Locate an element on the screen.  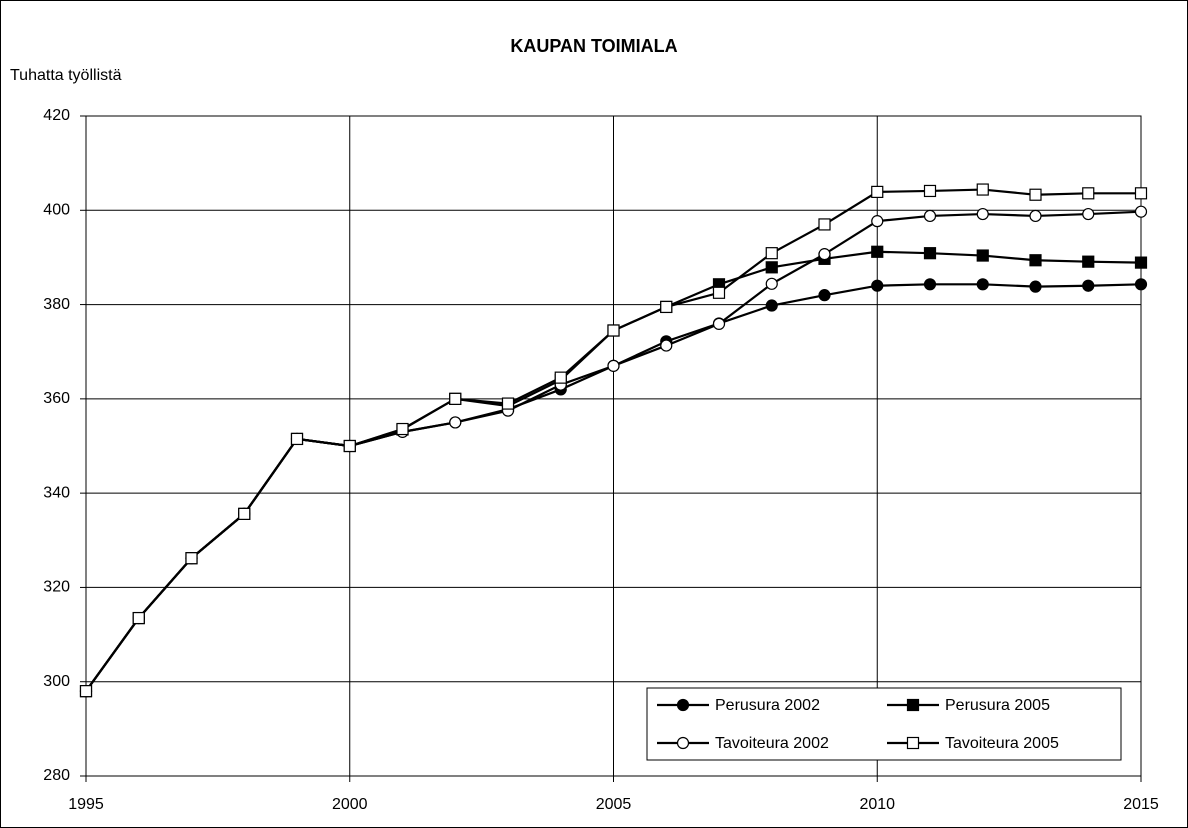
legend-label: Tavoiteura 2005 is located at coordinates (1002, 743).